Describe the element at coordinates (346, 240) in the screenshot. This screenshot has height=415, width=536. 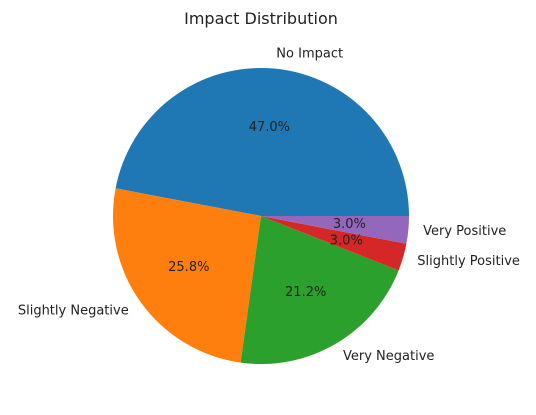
I see `pie-percent-slightly-positive: 3.0%` at that location.